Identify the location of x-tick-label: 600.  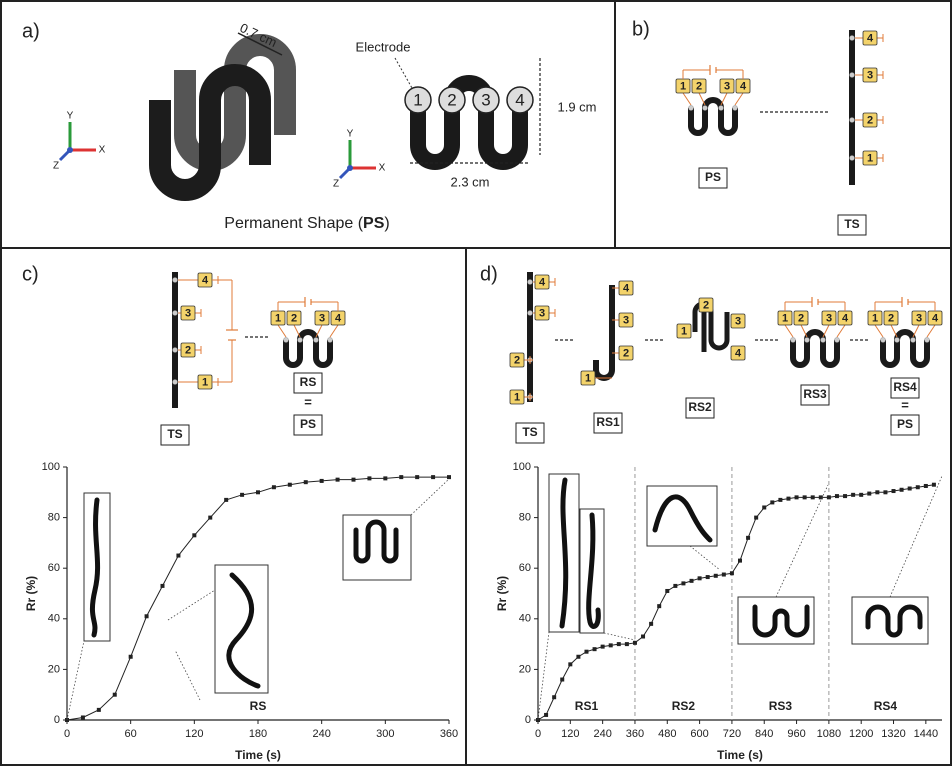
(699, 734).